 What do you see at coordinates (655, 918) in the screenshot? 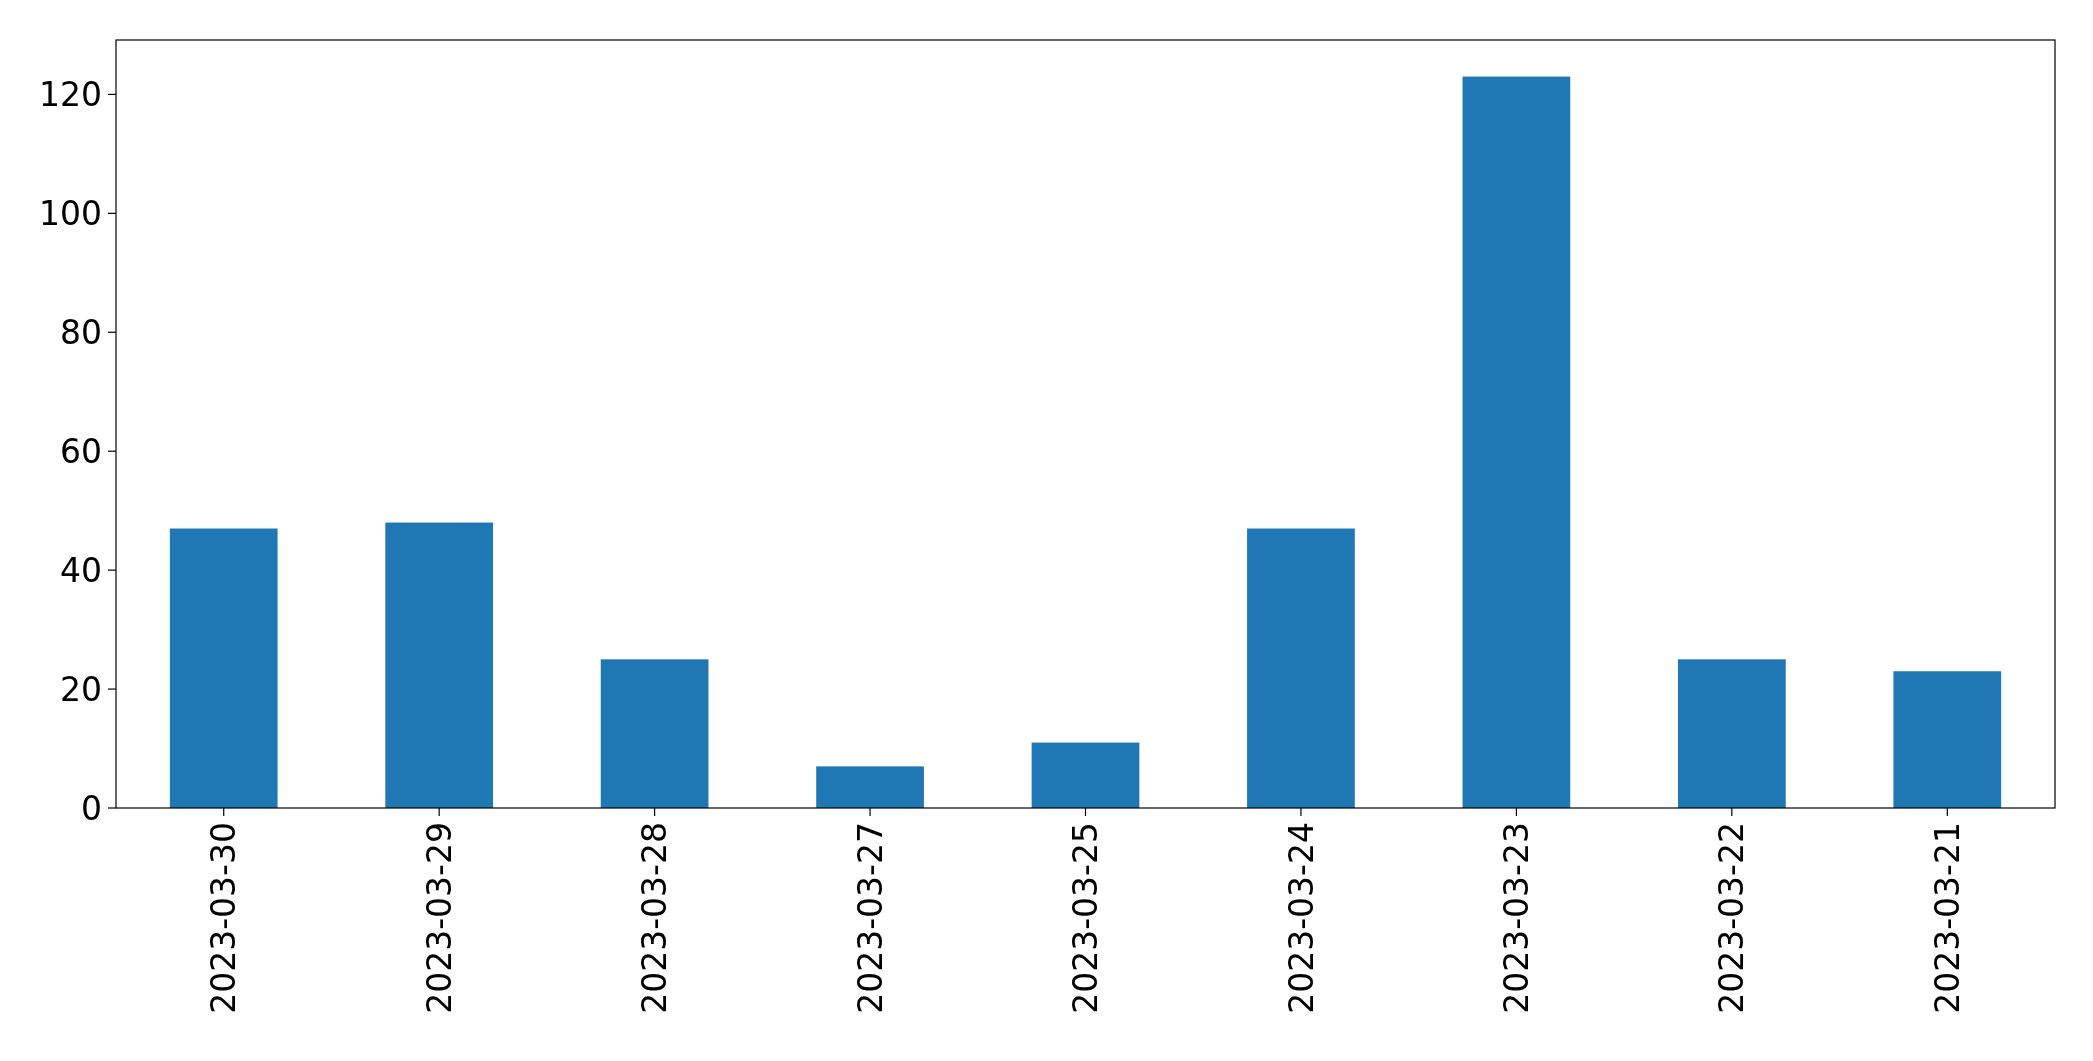
I see `x-tick-label: 2023-03-28` at bounding box center [655, 918].